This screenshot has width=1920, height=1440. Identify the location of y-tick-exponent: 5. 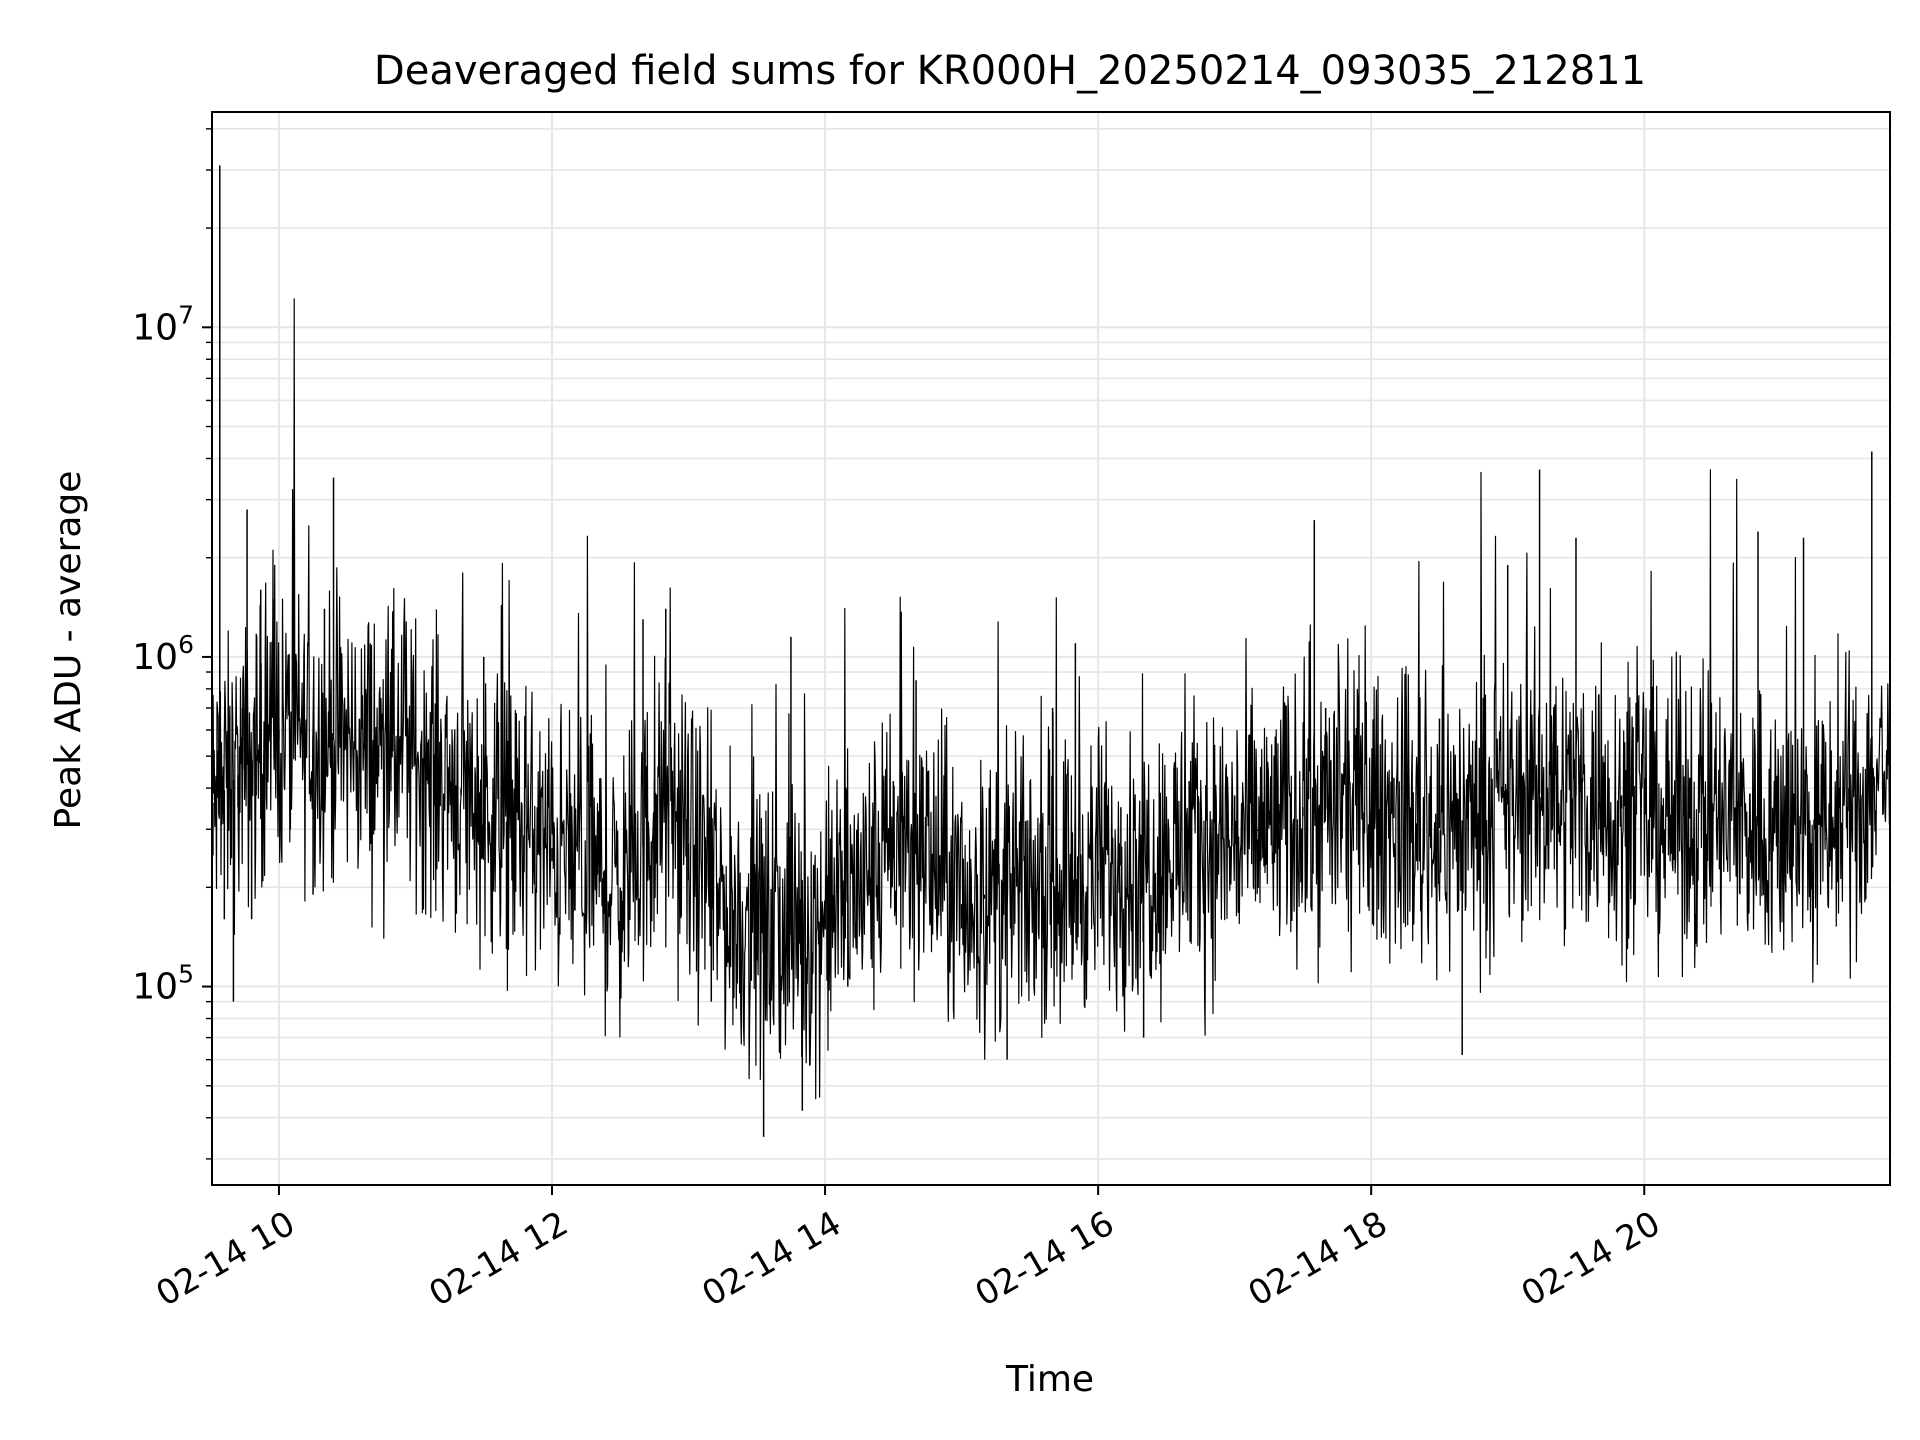
(186, 974).